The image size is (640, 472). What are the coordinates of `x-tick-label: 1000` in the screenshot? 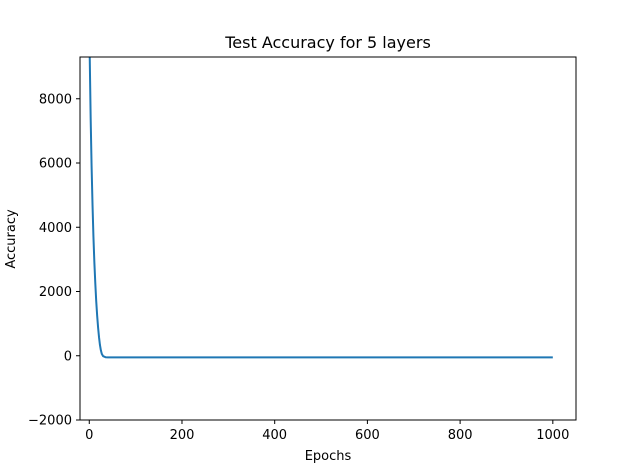 It's located at (552, 435).